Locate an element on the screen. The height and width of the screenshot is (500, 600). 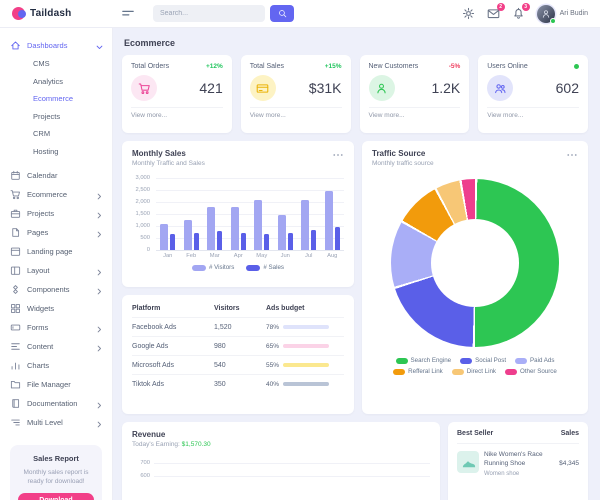
bar-group-feb is located at coordinates (191, 214).